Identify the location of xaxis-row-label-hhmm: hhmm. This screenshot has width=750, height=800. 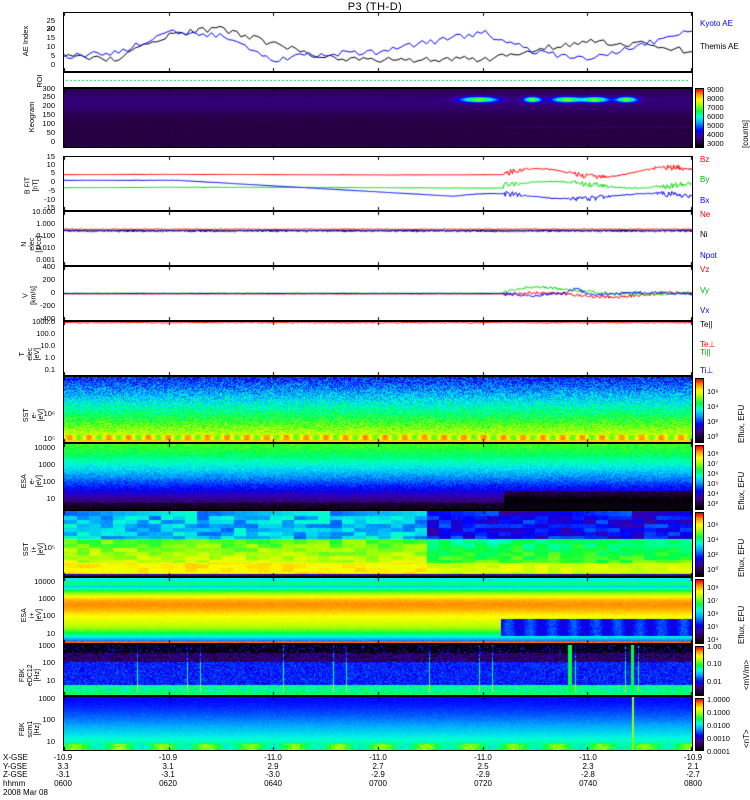
(14, 783).